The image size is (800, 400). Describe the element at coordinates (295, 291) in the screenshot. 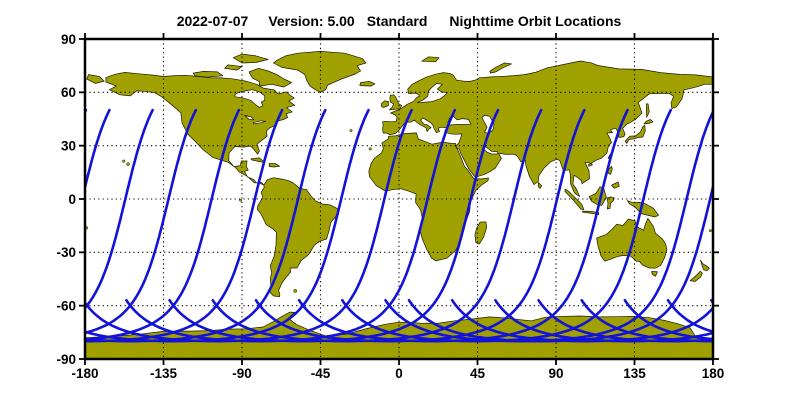

I see `falkland-islands-island` at that location.